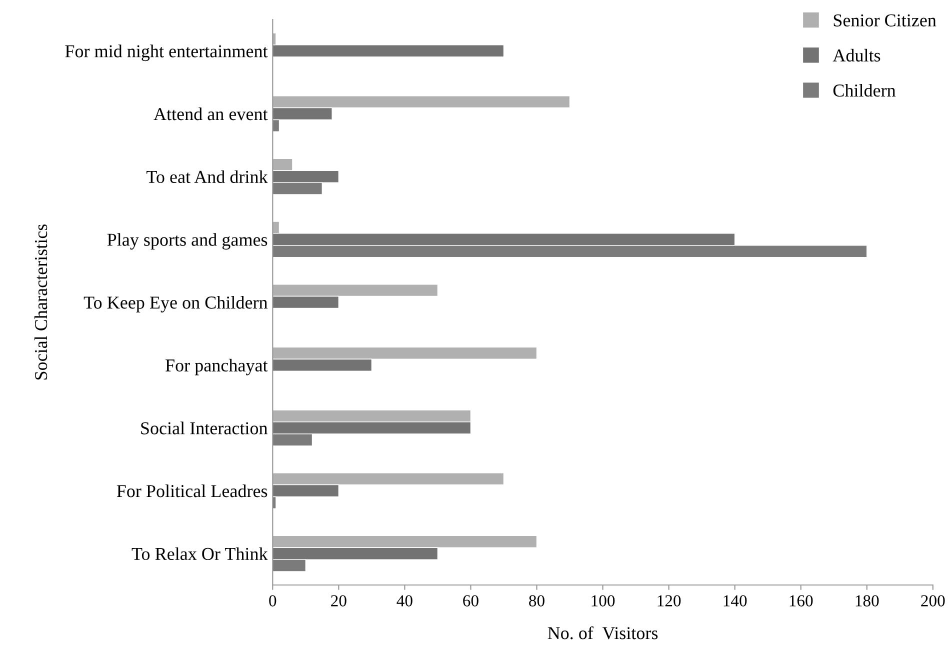 The width and height of the screenshot is (950, 650). Describe the element at coordinates (536, 600) in the screenshot. I see `x-tick-label: 80` at that location.